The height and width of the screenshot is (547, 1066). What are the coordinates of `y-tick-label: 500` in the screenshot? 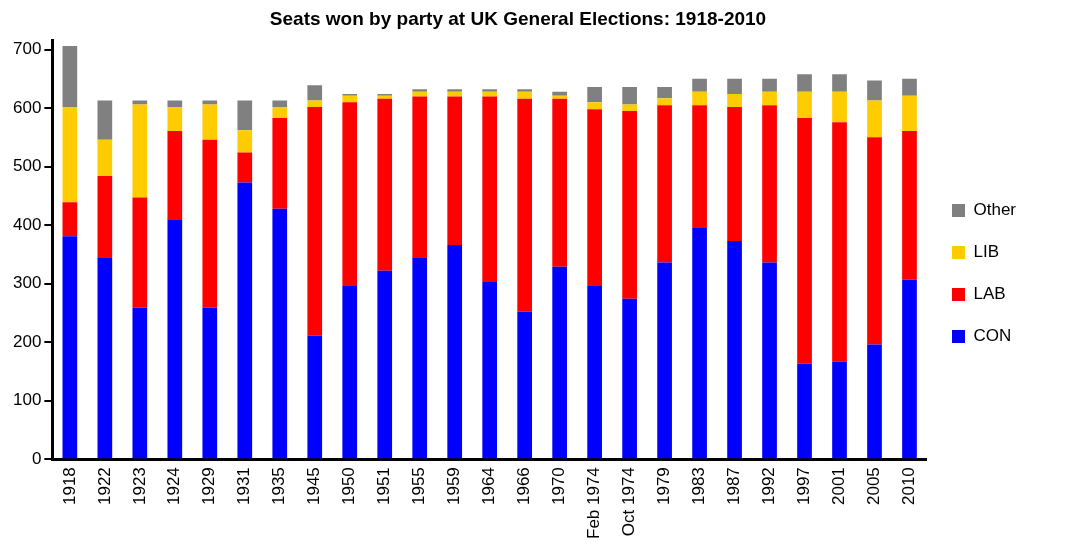 It's located at (27, 166).